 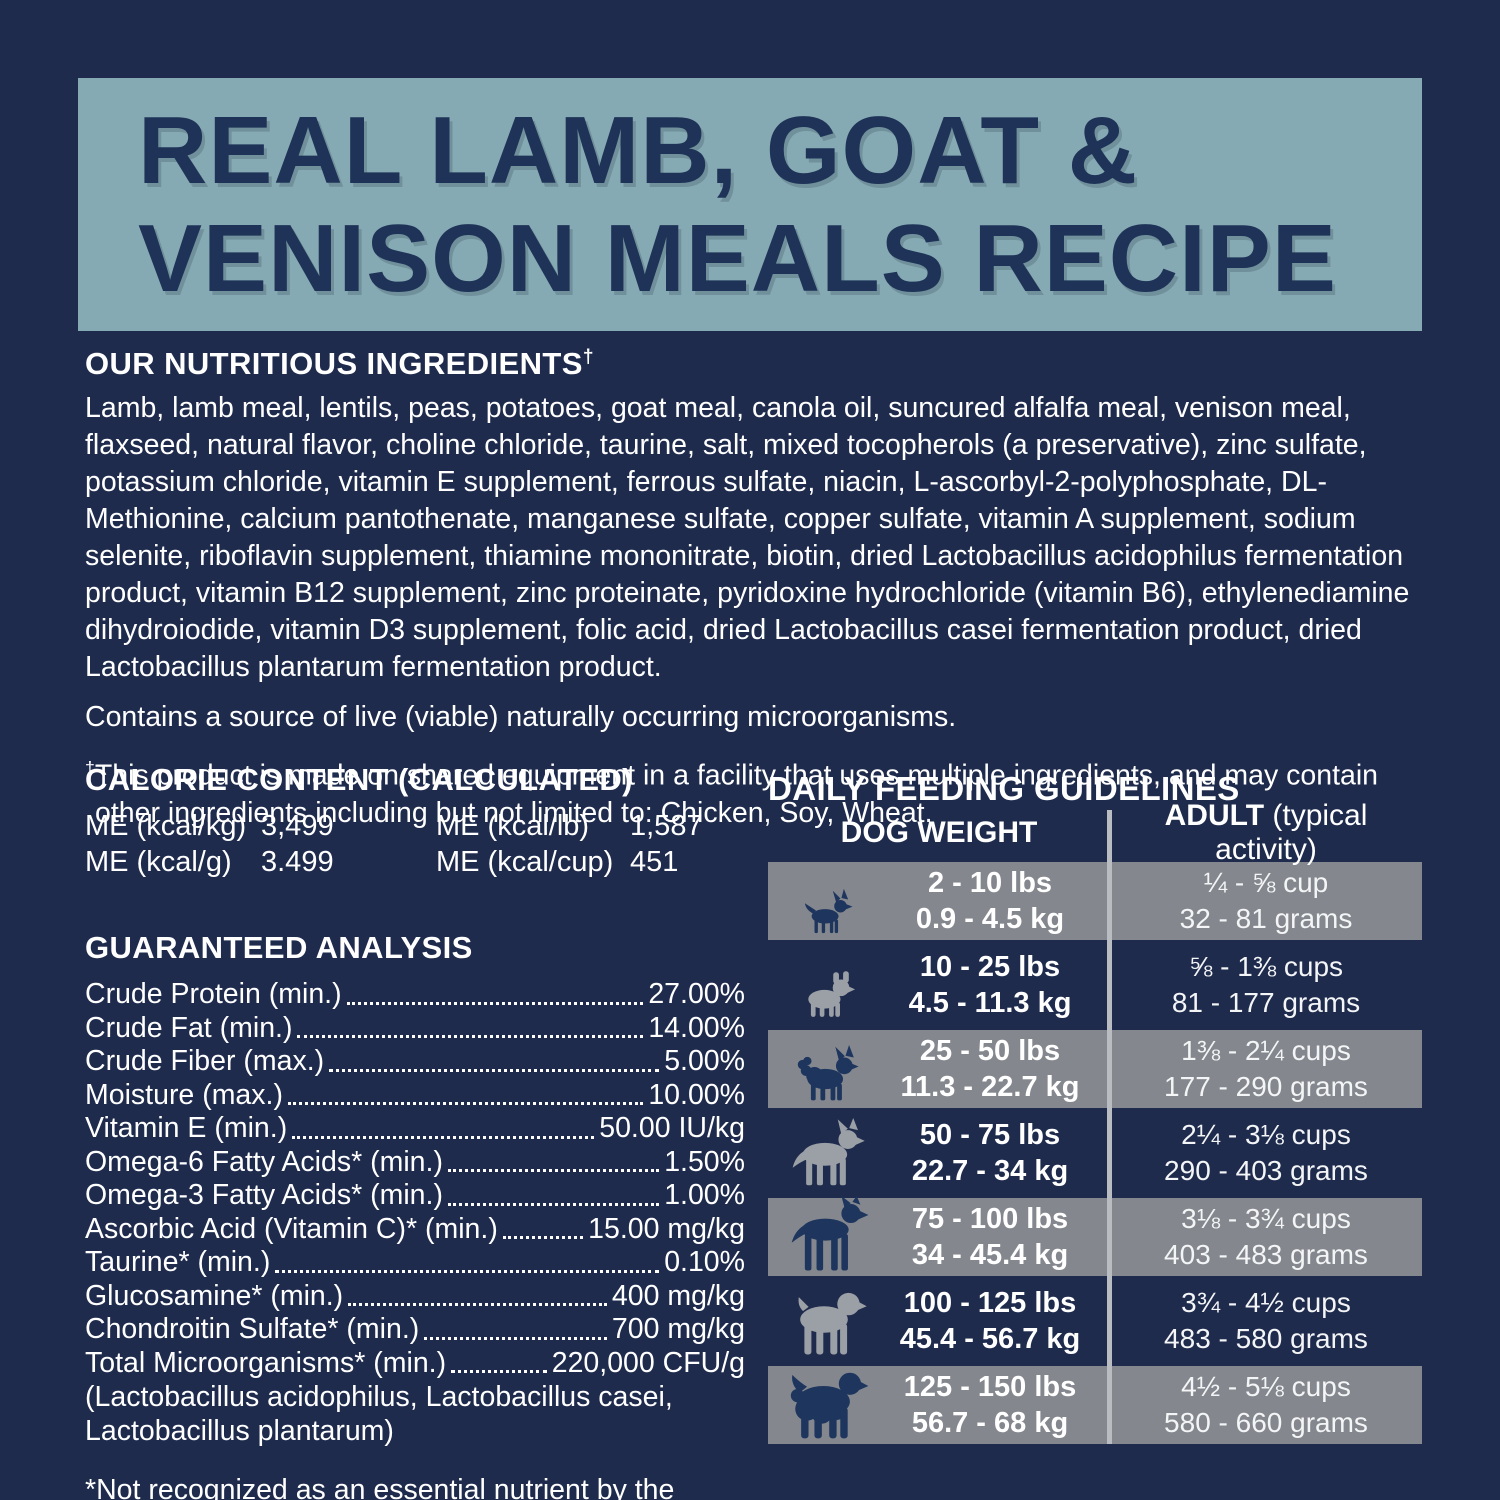 I want to click on feeding-amount-cell: ¼ - ⅝ cup 32 - 81 grams, so click(x=1266, y=901).